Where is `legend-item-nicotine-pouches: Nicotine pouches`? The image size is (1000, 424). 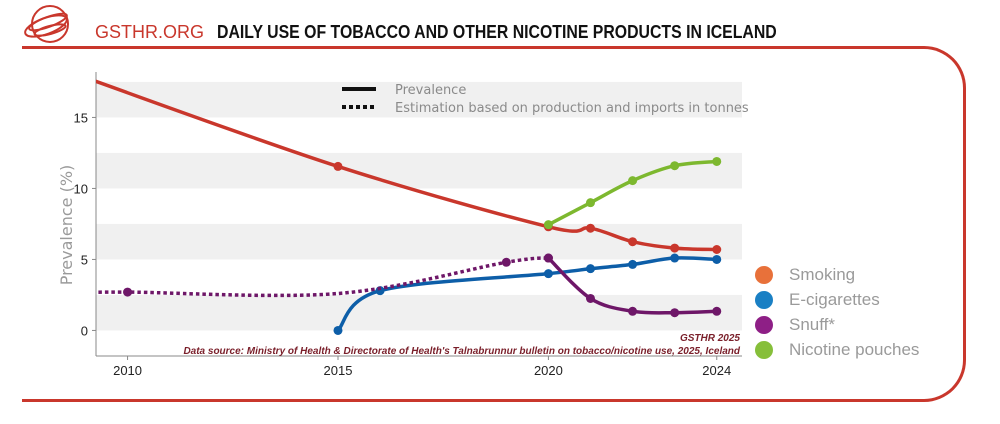 legend-item-nicotine-pouches: Nicotine pouches is located at coordinates (837, 349).